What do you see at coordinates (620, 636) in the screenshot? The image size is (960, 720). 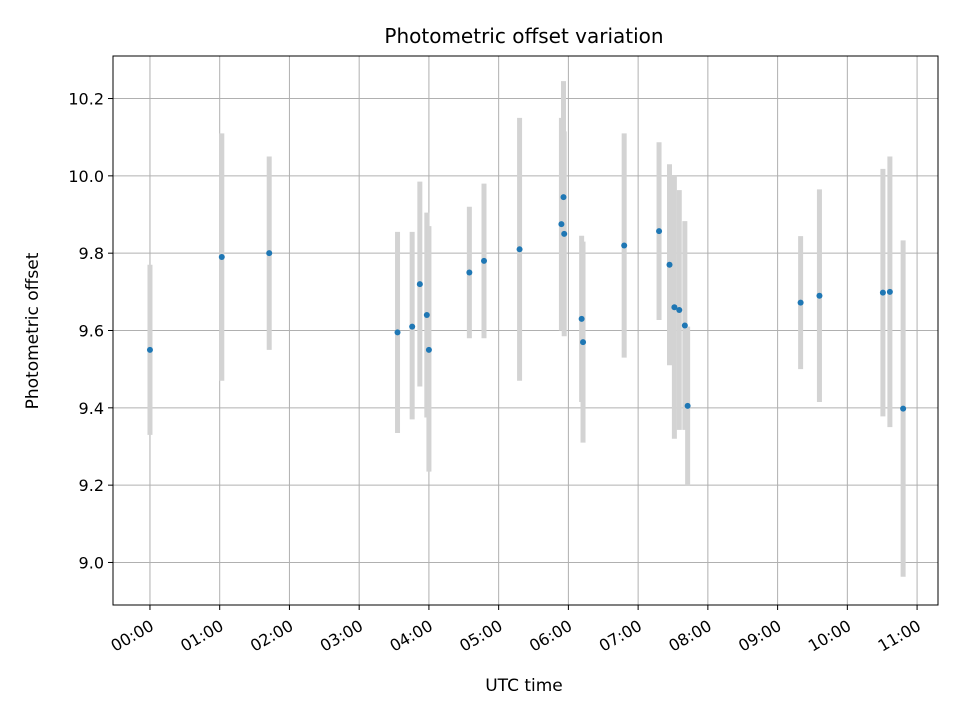 I see `x-tick-label: 07:00` at bounding box center [620, 636].